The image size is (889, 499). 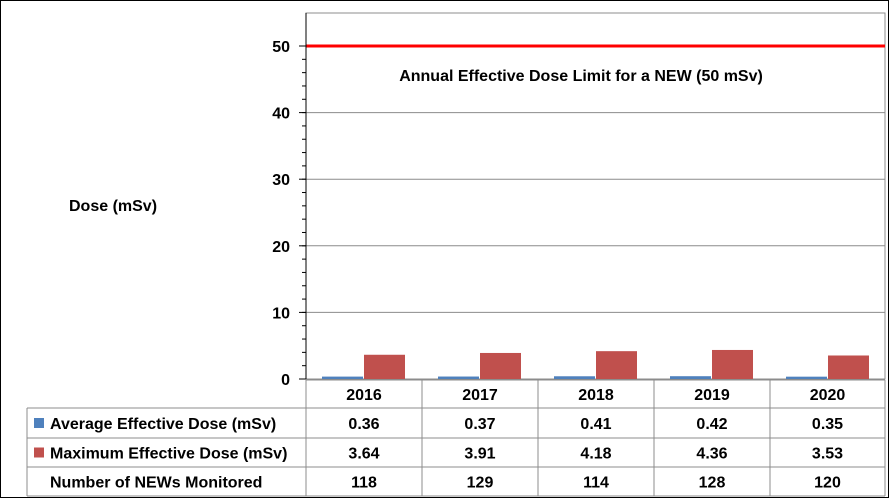 What do you see at coordinates (479, 424) in the screenshot?
I see `table-cell: 0.37` at bounding box center [479, 424].